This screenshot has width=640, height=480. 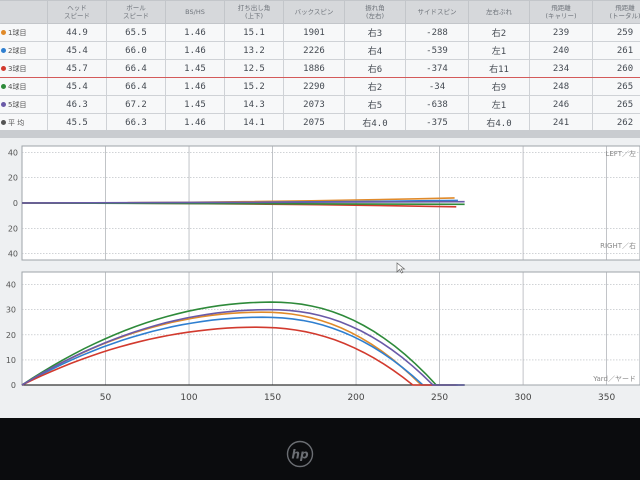 I want to click on row-label: 1球目, so click(x=24, y=32).